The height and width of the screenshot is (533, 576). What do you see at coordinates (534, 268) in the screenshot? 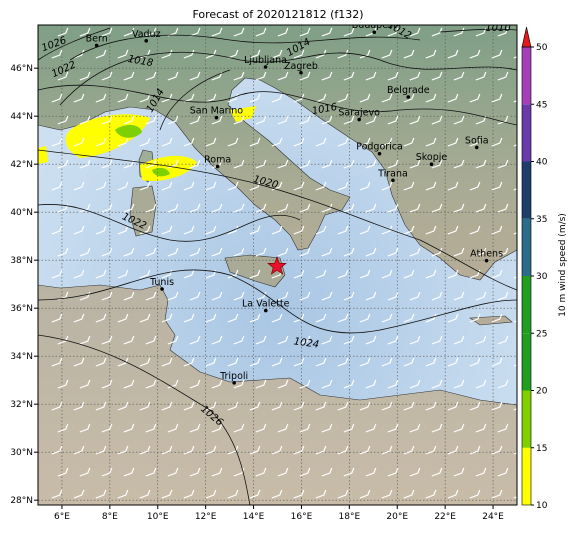
I see `colorbar: 10 15 20 25 30 35 40 45 50` at bounding box center [534, 268].